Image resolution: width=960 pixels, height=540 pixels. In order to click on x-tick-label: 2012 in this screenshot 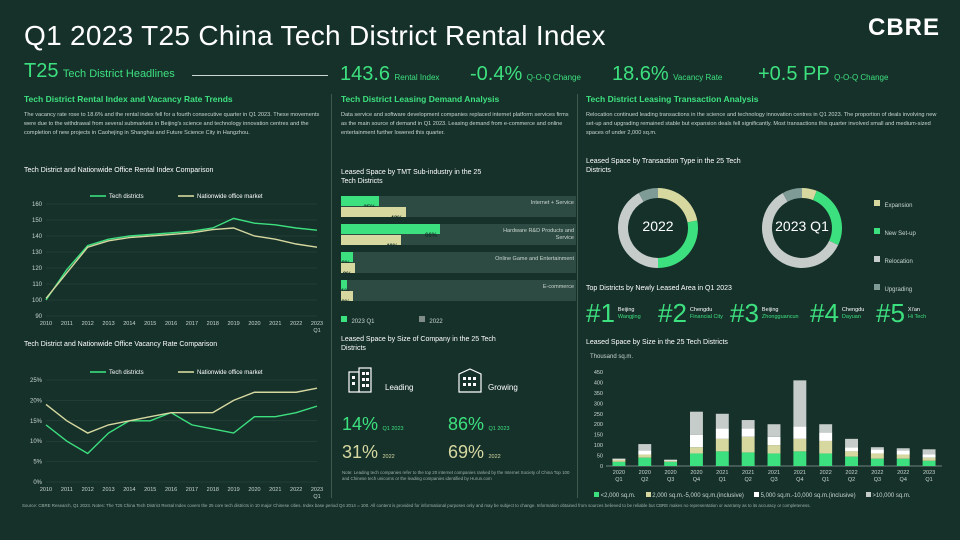, I will do `click(88, 490)`.